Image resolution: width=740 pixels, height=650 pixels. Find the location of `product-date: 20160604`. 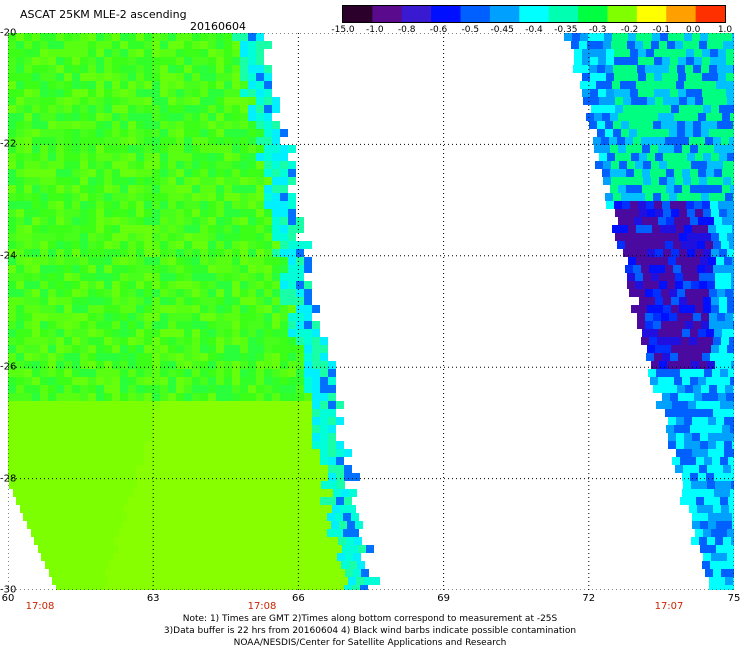

product-date: 20160604 is located at coordinates (218, 26).